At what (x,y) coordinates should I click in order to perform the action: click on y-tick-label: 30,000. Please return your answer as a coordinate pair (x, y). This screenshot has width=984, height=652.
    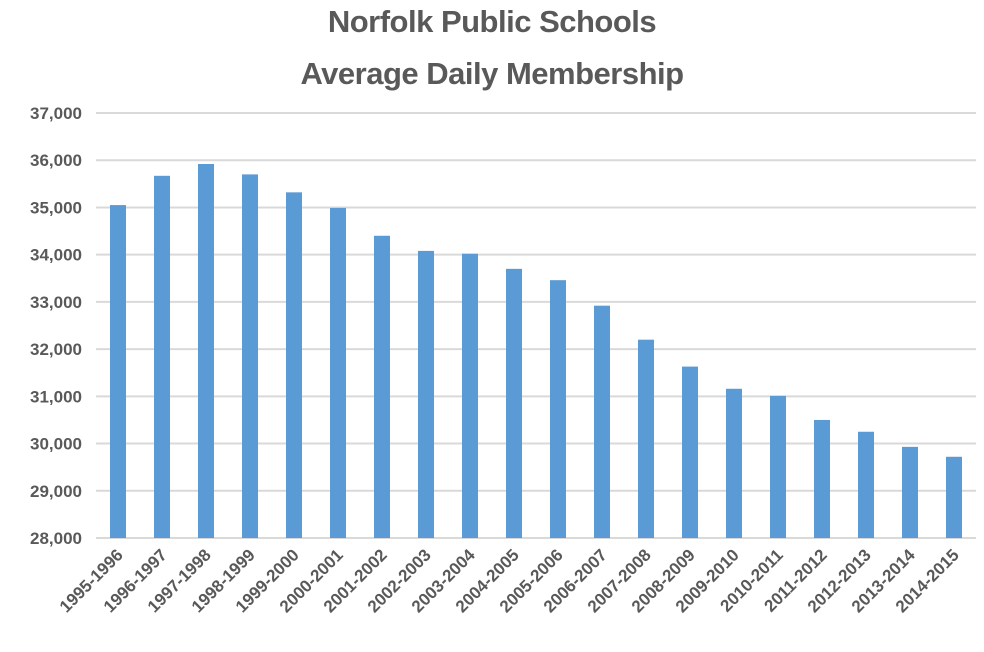
    Looking at the image, I should click on (56, 444).